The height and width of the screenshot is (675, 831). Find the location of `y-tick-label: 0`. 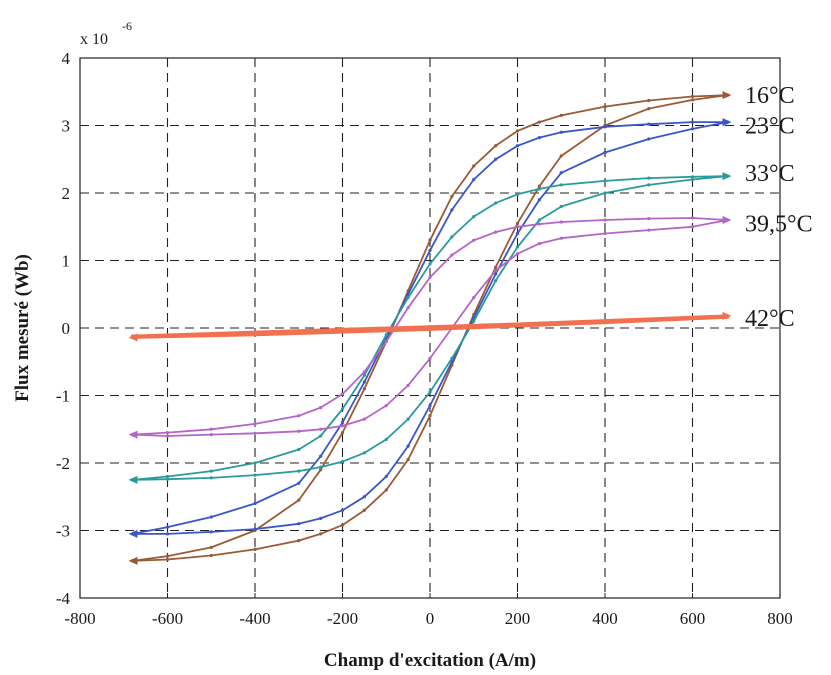

y-tick-label: 0 is located at coordinates (66, 328).